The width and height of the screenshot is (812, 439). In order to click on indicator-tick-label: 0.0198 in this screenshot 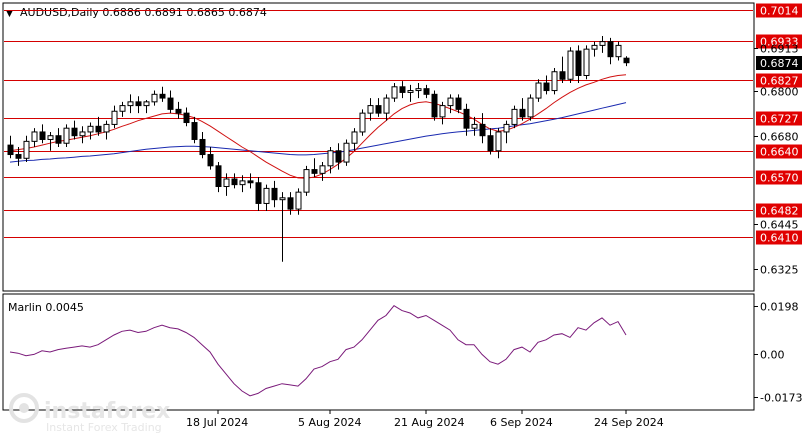, I will do `click(779, 307)`.